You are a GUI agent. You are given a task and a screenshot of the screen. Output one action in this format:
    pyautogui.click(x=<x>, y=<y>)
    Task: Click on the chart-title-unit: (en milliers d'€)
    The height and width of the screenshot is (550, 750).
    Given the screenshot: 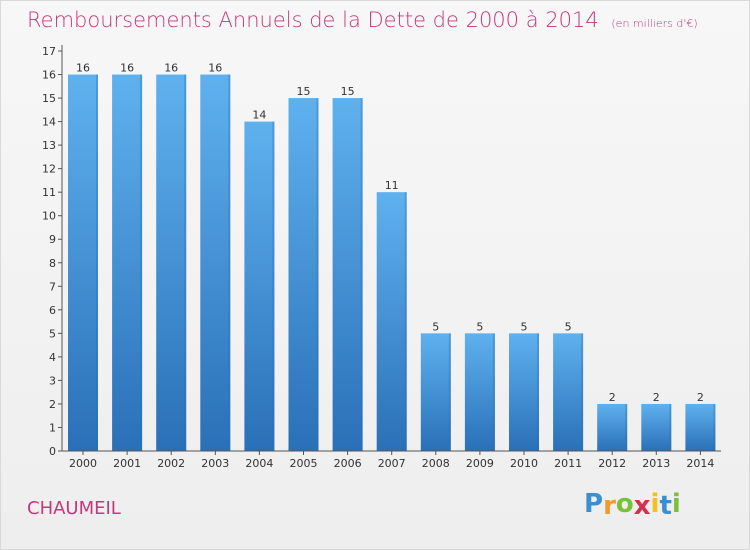 What is the action you would take?
    pyautogui.click(x=654, y=23)
    